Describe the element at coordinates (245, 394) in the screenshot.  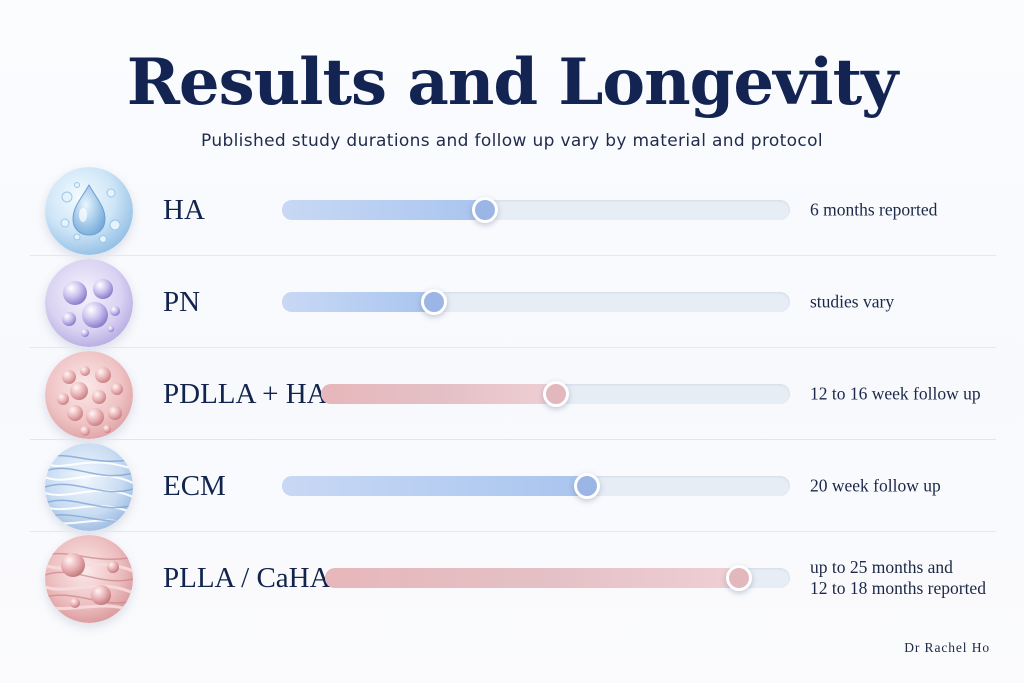
I see `row-label: PDLLA + HA` at that location.